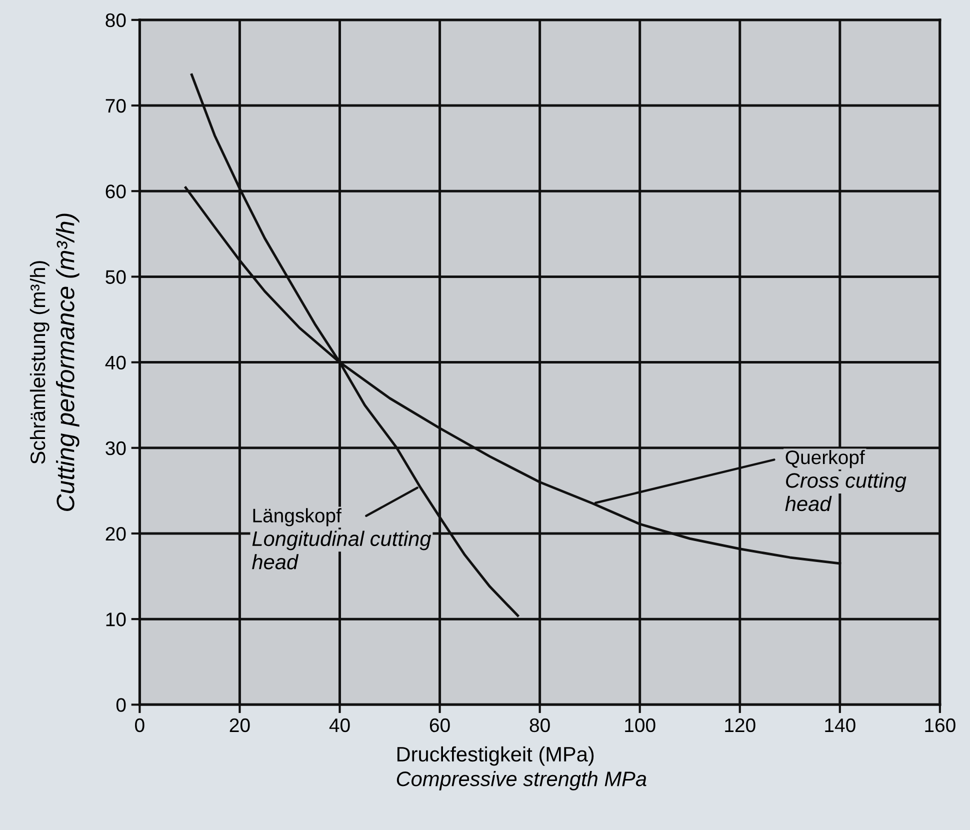 Image resolution: width=970 pixels, height=830 pixels. What do you see at coordinates (940, 725) in the screenshot?
I see `x-tick-label: 160` at bounding box center [940, 725].